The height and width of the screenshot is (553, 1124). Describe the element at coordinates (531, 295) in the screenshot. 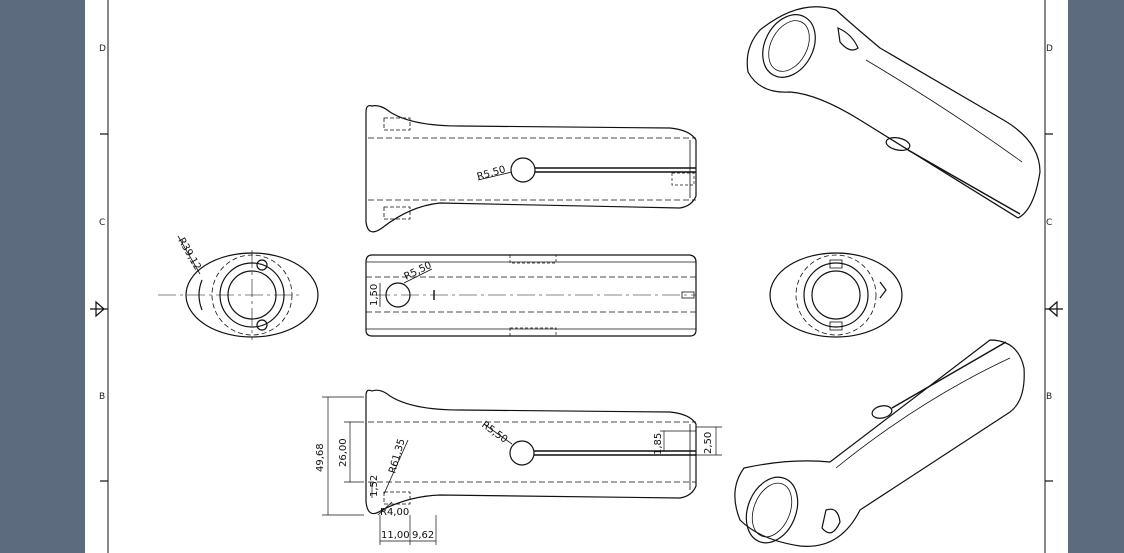

I see `side-view` at that location.